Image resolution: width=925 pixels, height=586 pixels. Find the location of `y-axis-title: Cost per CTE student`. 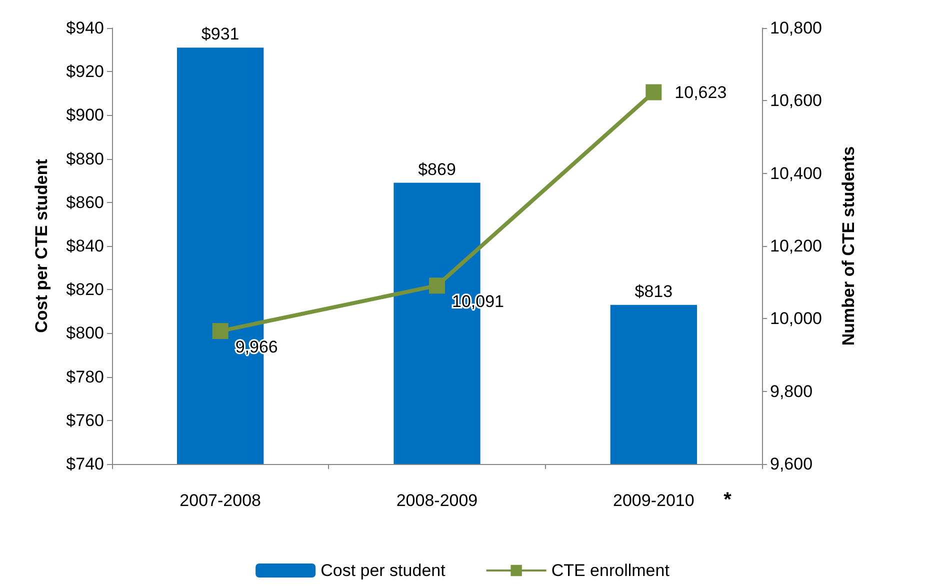

y-axis-title: Cost per CTE student is located at coordinates (41, 245).